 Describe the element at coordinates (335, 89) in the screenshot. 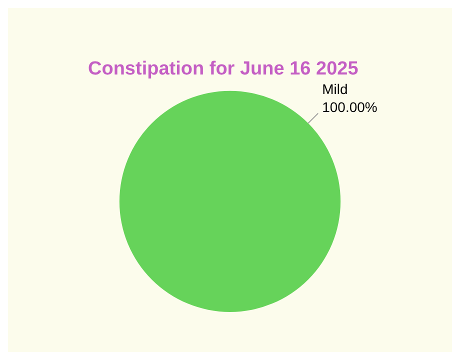

I see `slice-label: Mild` at that location.